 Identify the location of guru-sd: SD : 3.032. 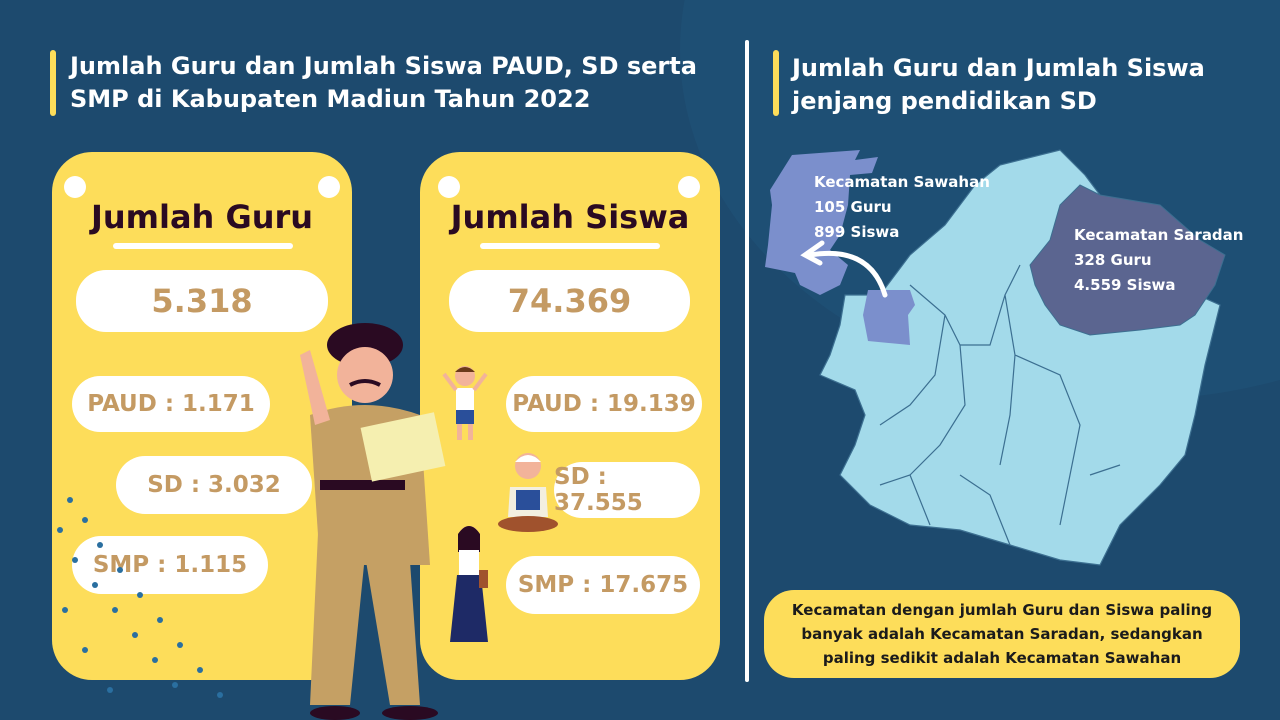
(214, 485).